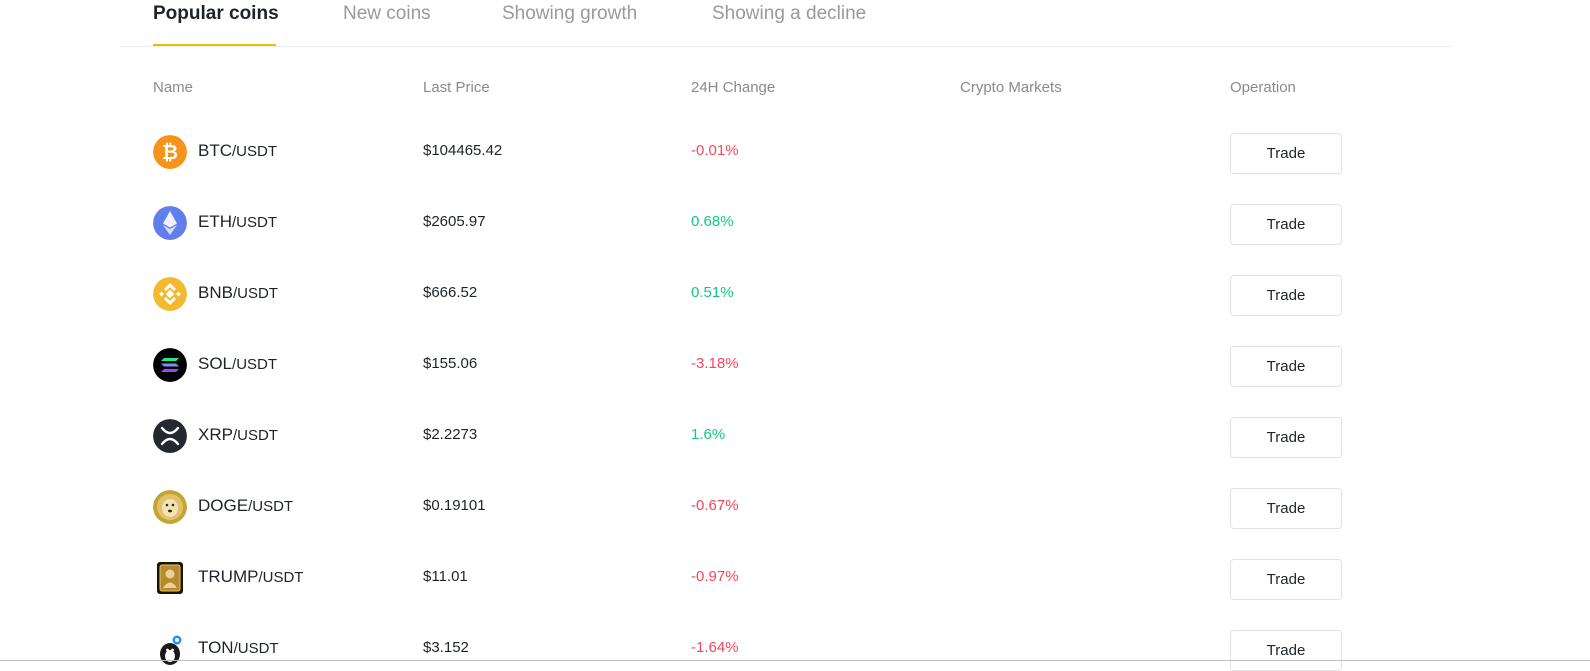 This screenshot has width=1590, height=671. What do you see at coordinates (215, 150) in the screenshot?
I see `base-symbol: BTC` at bounding box center [215, 150].